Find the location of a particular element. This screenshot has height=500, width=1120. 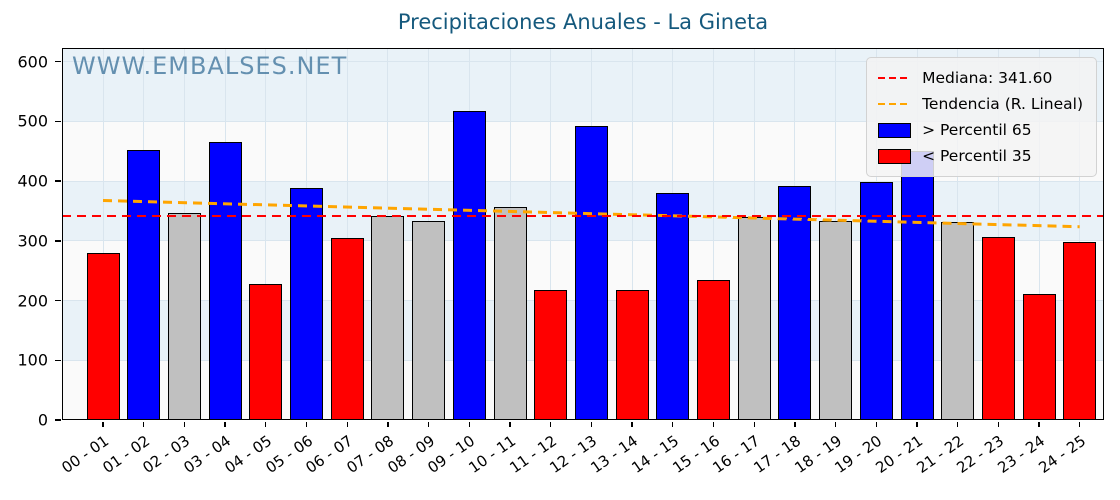

legend-below-label: < Percentil 35 is located at coordinates (977, 156).